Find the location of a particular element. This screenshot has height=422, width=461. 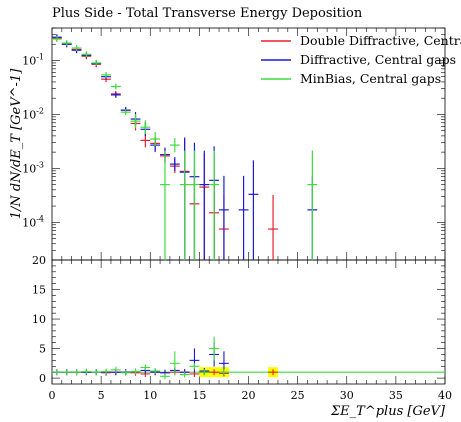

y-tick-label-main: 10⁻¹ is located at coordinates (33, 59).